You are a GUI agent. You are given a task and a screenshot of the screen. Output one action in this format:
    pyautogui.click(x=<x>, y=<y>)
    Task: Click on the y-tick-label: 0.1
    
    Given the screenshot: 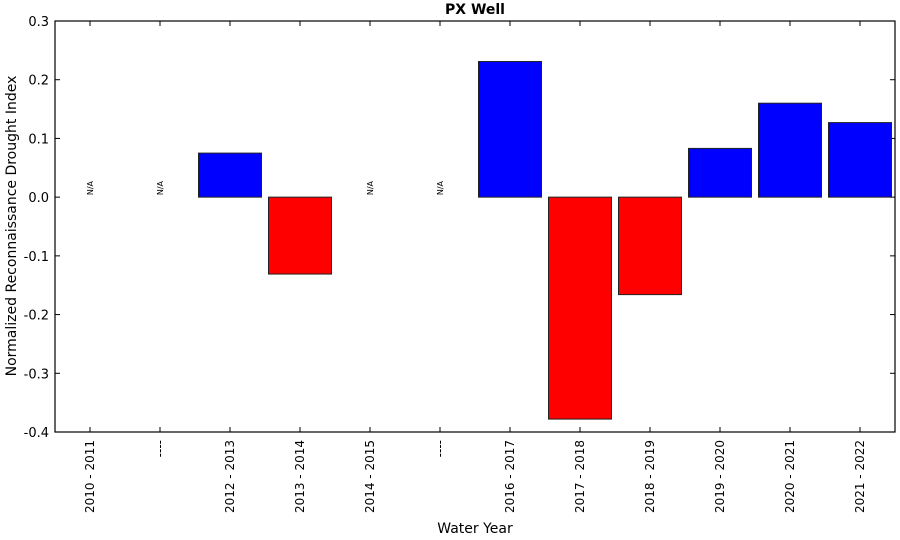 What is the action you would take?
    pyautogui.click(x=38, y=139)
    